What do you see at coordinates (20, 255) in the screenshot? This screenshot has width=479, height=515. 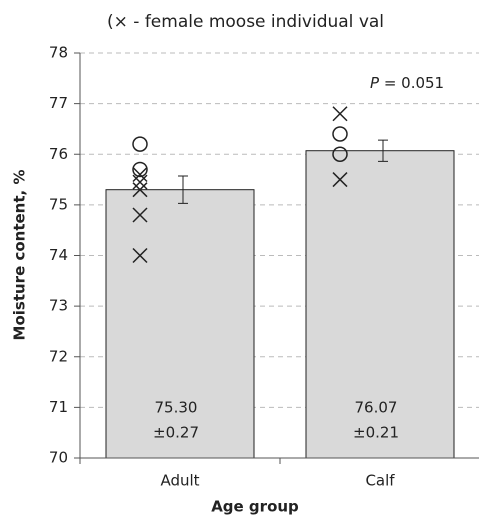 I see `y-axis-label: Moisture content, %` at bounding box center [20, 255].